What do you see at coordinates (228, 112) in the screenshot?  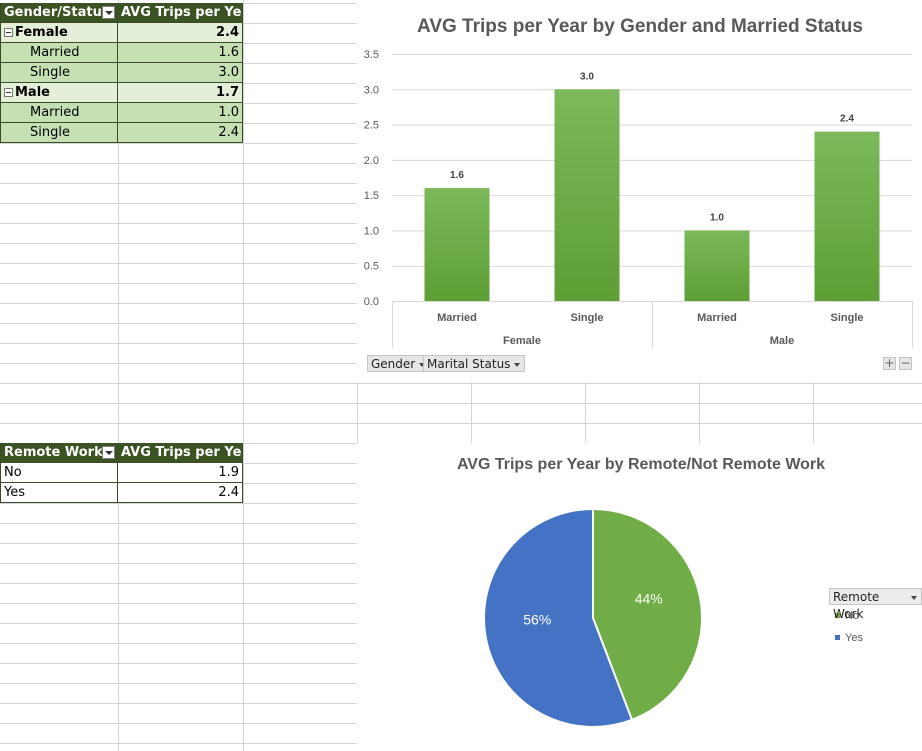 I see `row-value: 1.0` at bounding box center [228, 112].